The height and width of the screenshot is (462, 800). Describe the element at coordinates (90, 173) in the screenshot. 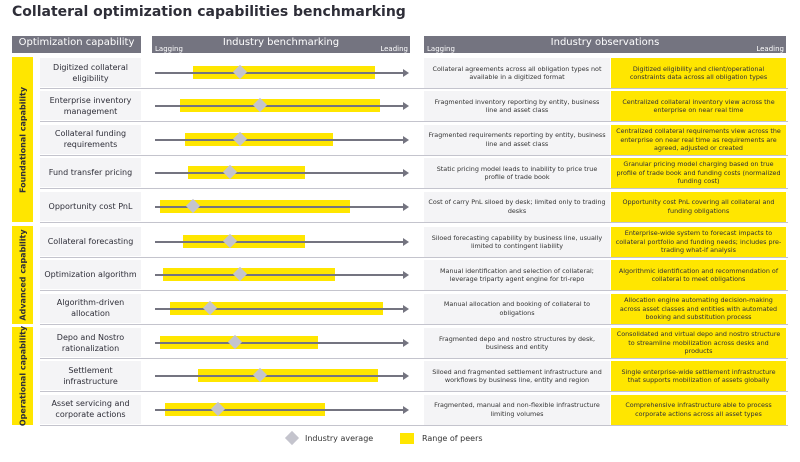

I see `capability-name: Fund transfer pricing` at that location.